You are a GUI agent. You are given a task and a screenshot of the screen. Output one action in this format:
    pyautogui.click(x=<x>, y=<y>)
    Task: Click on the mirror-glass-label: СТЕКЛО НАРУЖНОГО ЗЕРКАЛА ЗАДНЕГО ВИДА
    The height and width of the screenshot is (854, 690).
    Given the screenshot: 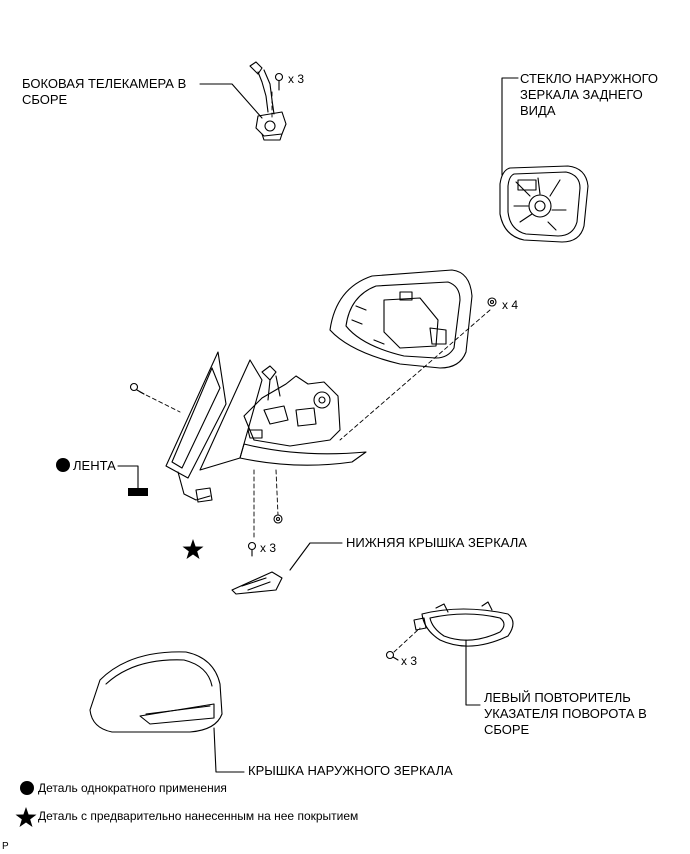 What is the action you would take?
    pyautogui.click(x=589, y=94)
    